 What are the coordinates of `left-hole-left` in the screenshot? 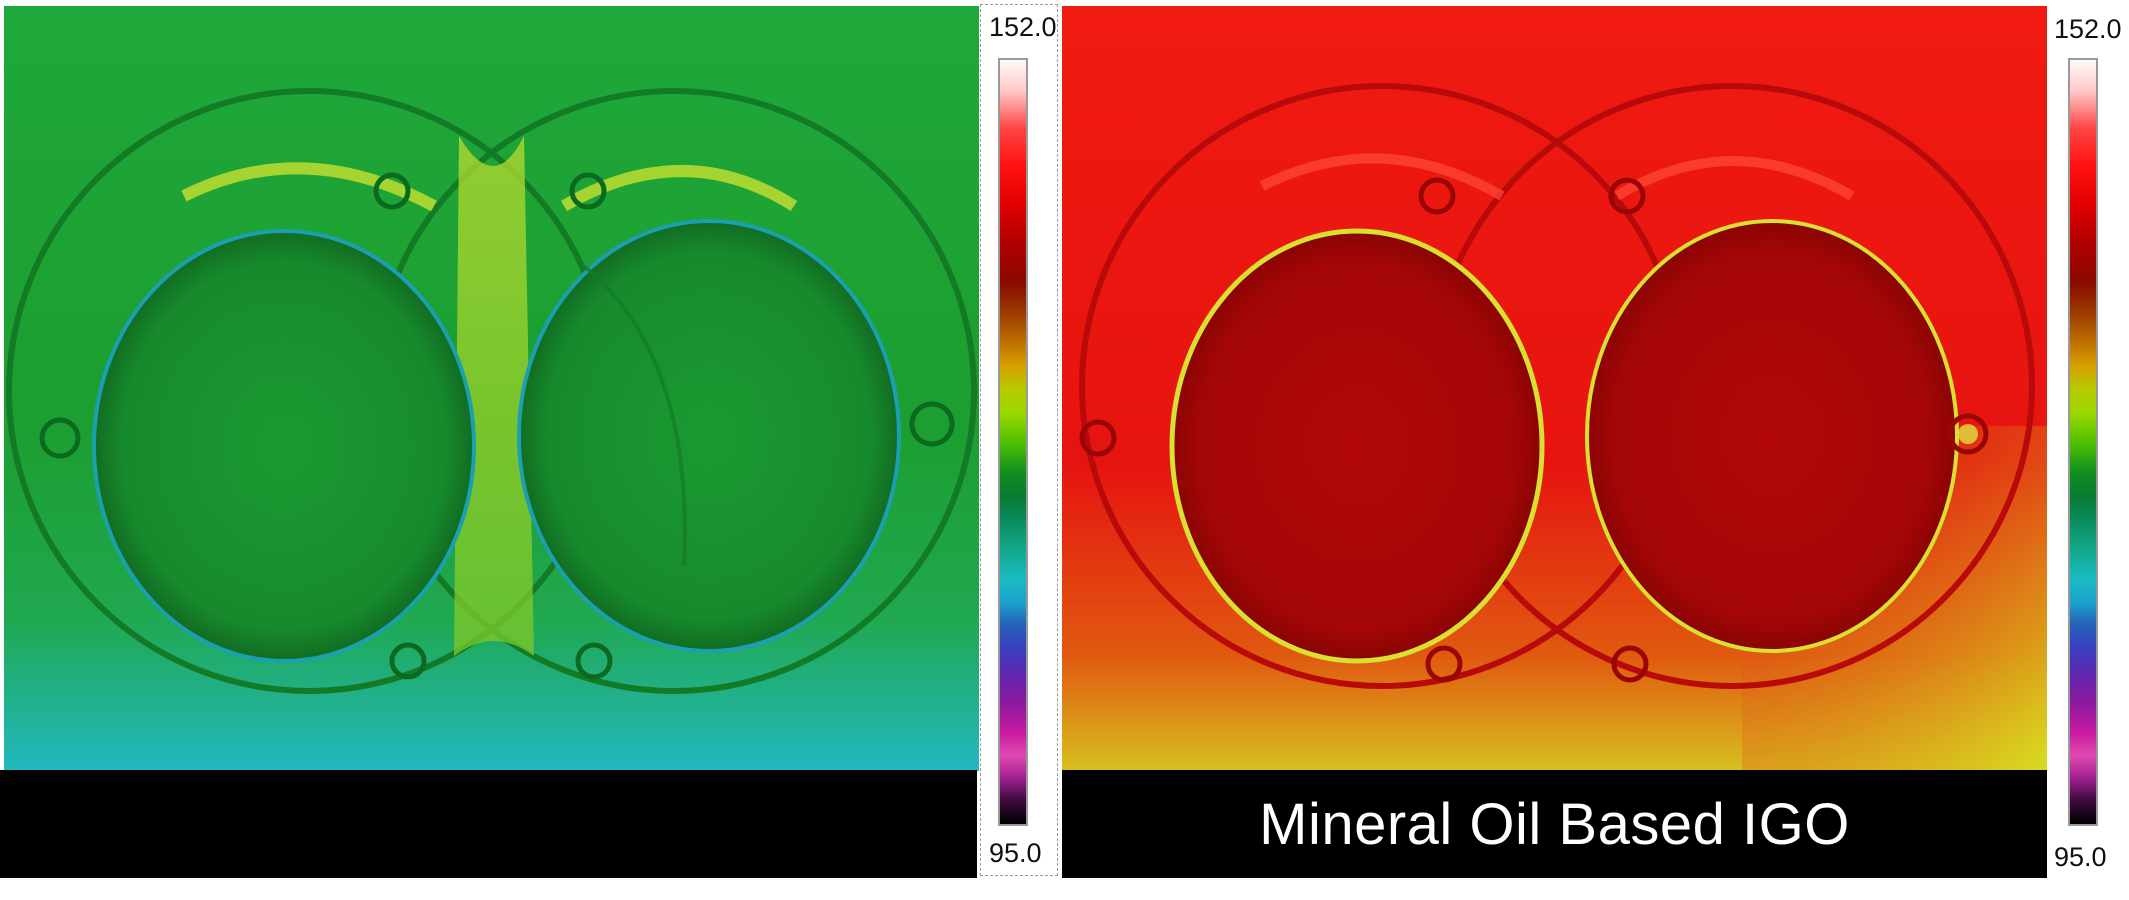 It's located at (284, 446).